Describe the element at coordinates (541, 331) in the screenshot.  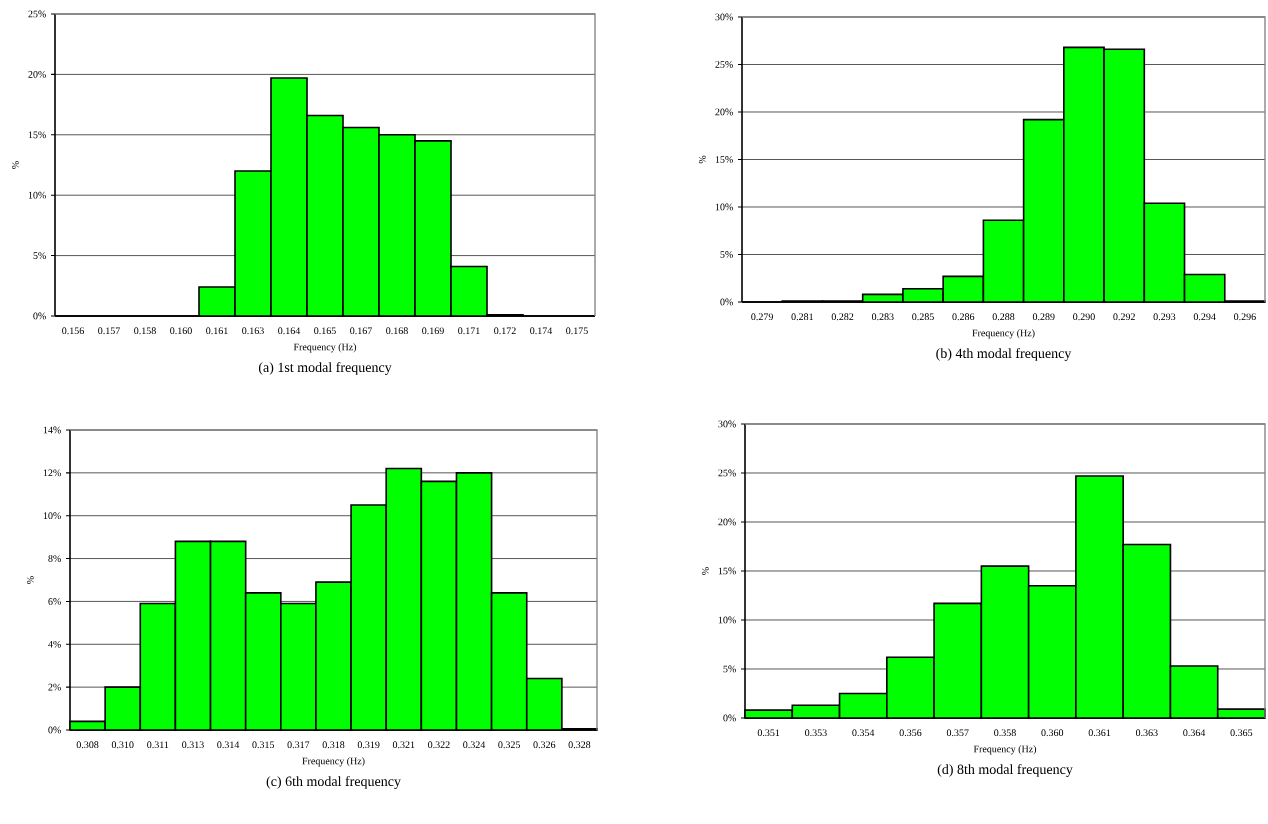
I see `x-tick-label: 0.174` at that location.